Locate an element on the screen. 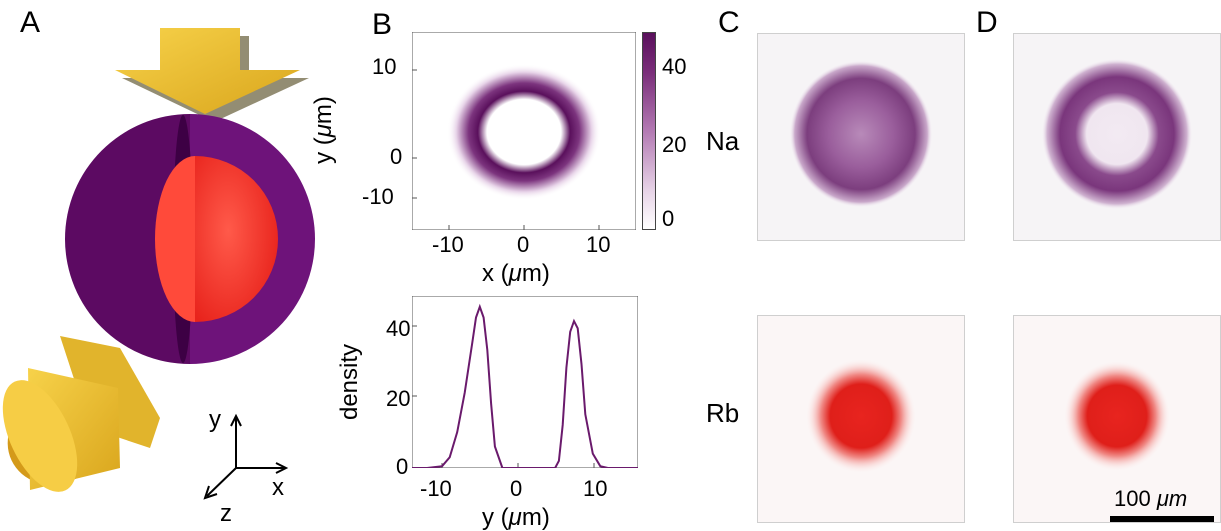  scale-bar-label: 100 μm is located at coordinates (1151, 498).